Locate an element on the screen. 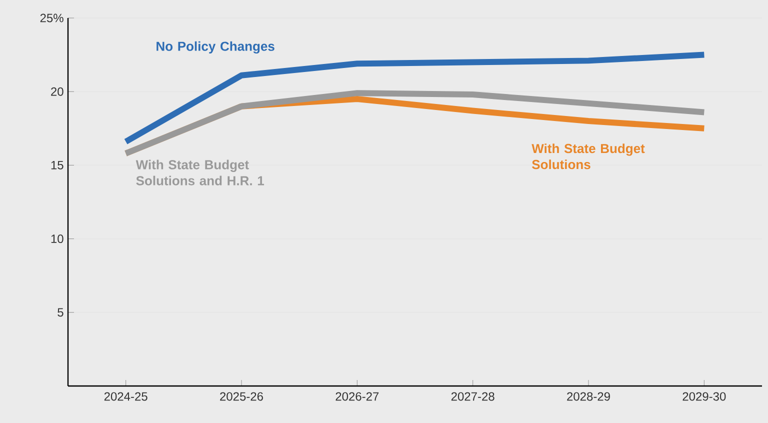  series-label: With State Budget Solutions and H.R. 1 is located at coordinates (200, 173).